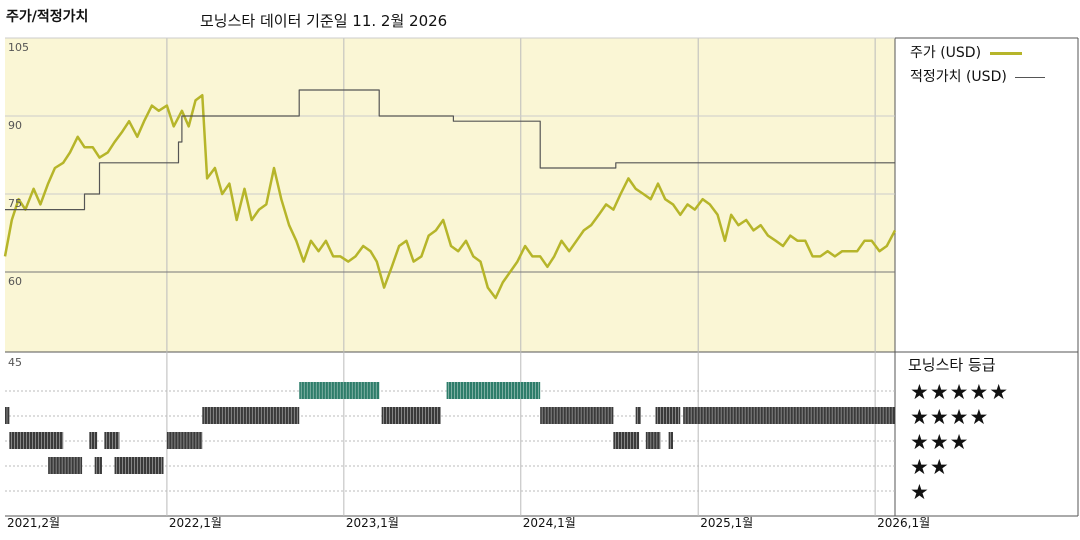 Image resolution: width=1080 pixels, height=540 pixels. Describe the element at coordinates (958, 77) in the screenshot. I see `legend-fair-value-label: 적정가치 (USD)` at that location.